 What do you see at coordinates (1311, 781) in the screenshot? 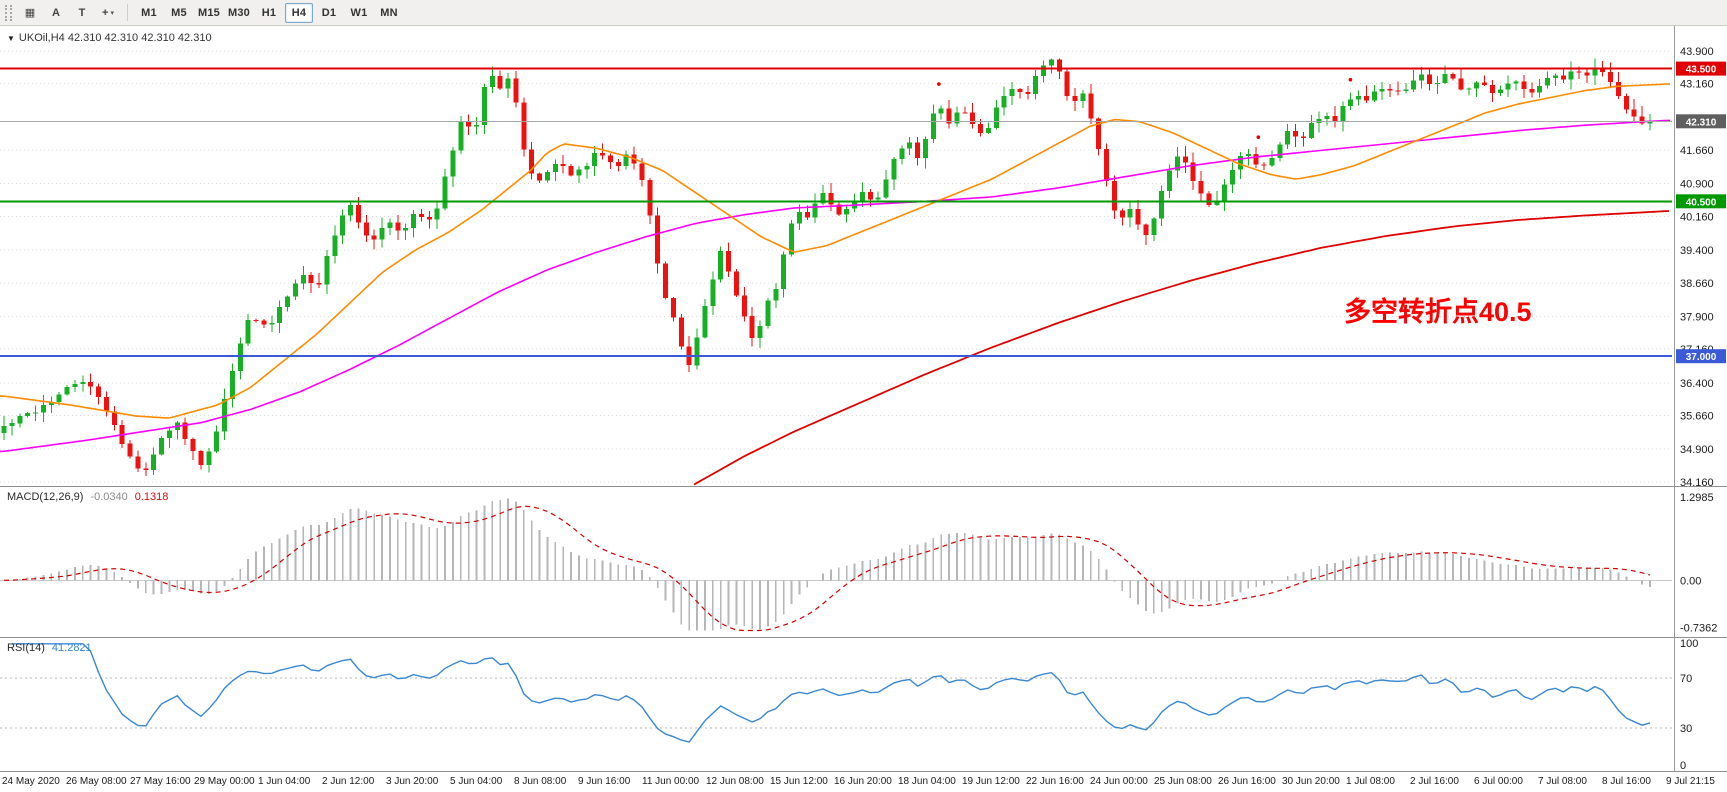
I see `time-axis-label: 30 Jun 20:00` at bounding box center [1311, 781].